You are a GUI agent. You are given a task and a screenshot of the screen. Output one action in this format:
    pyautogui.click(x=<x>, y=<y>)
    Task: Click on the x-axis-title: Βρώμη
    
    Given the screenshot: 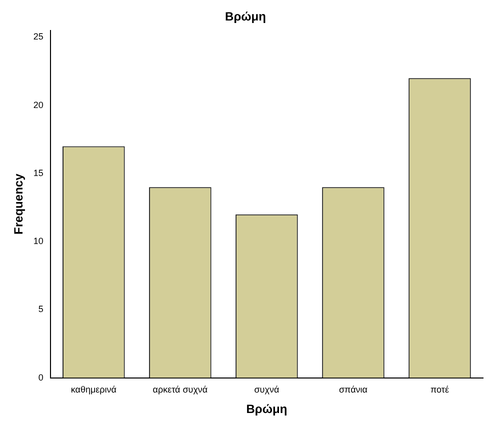 What is the action you would take?
    pyautogui.click(x=267, y=409)
    